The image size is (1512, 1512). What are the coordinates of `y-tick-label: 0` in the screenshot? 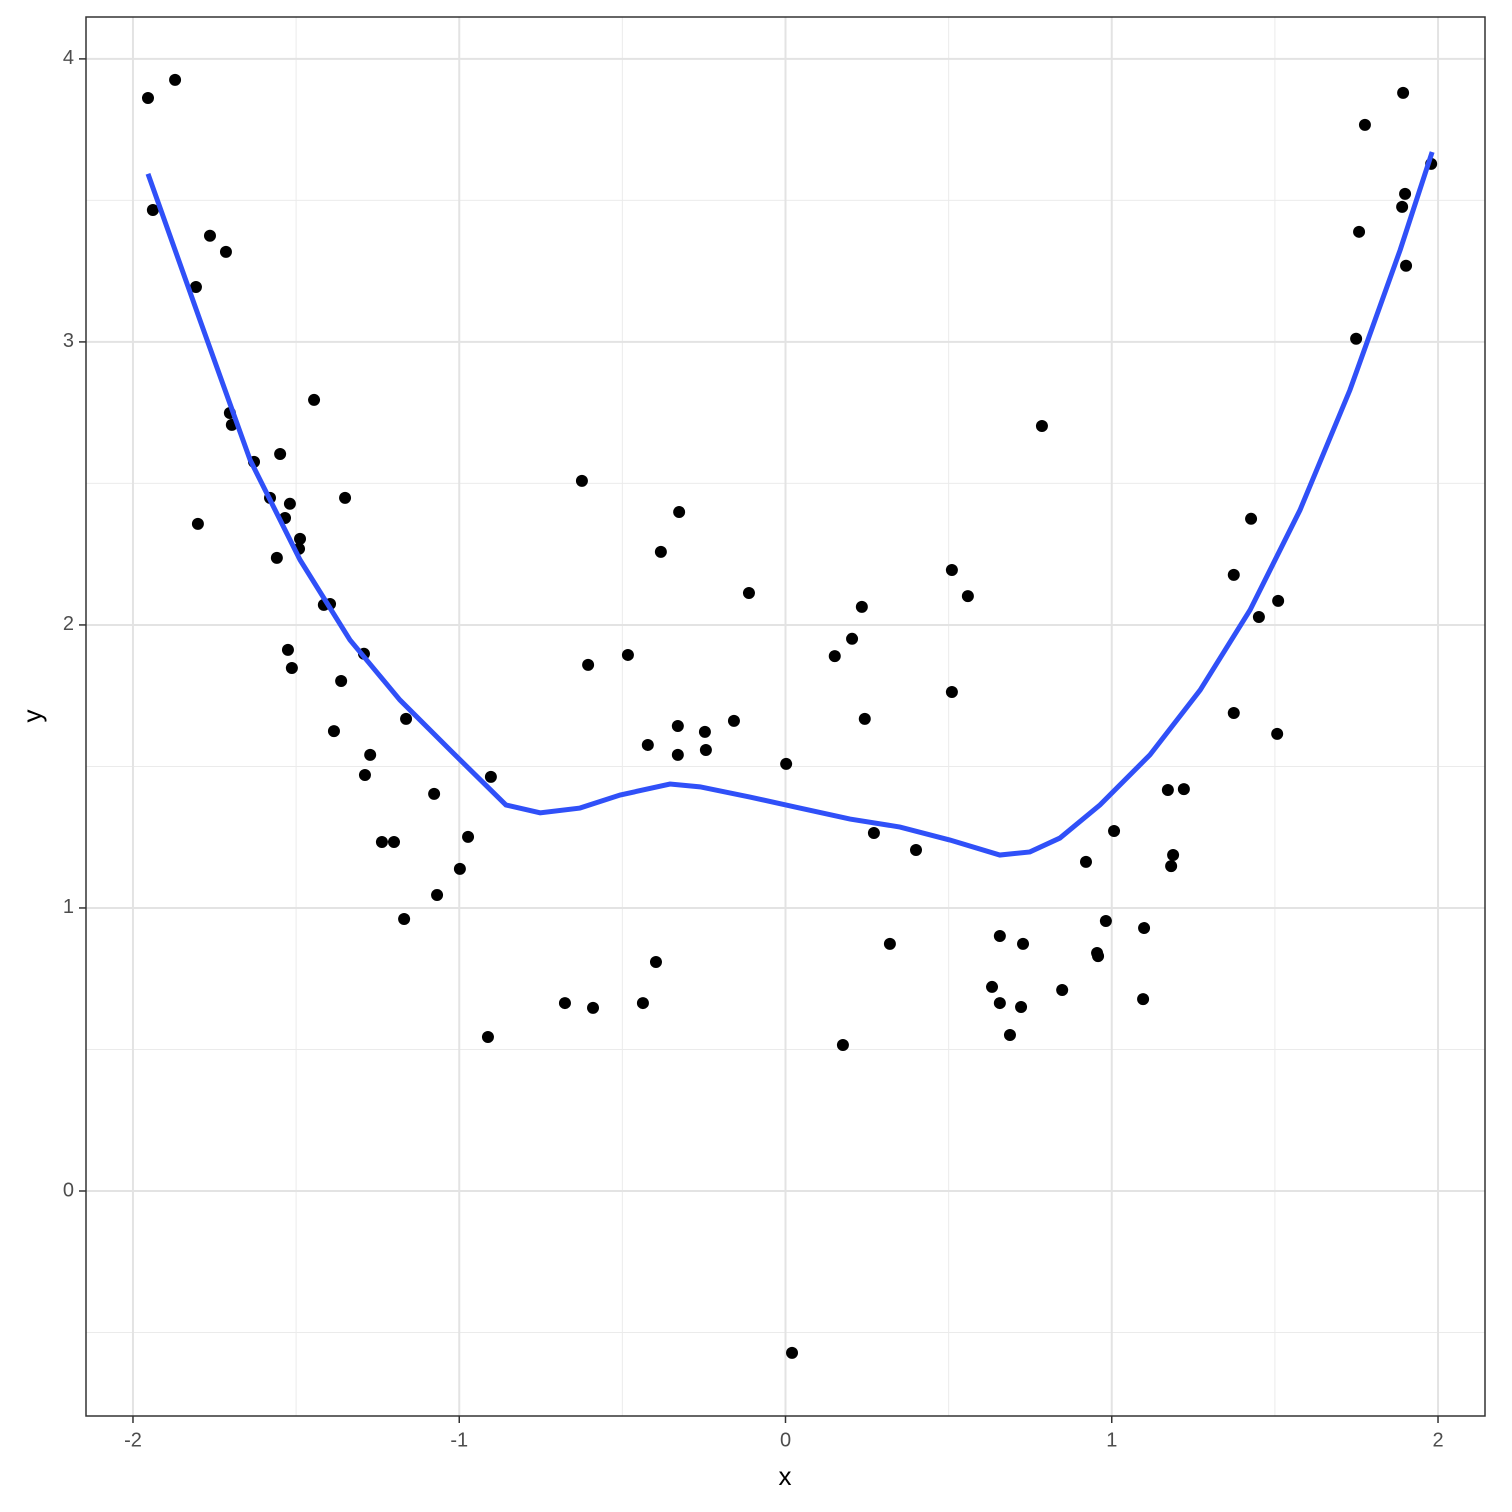 It's located at (68, 1190).